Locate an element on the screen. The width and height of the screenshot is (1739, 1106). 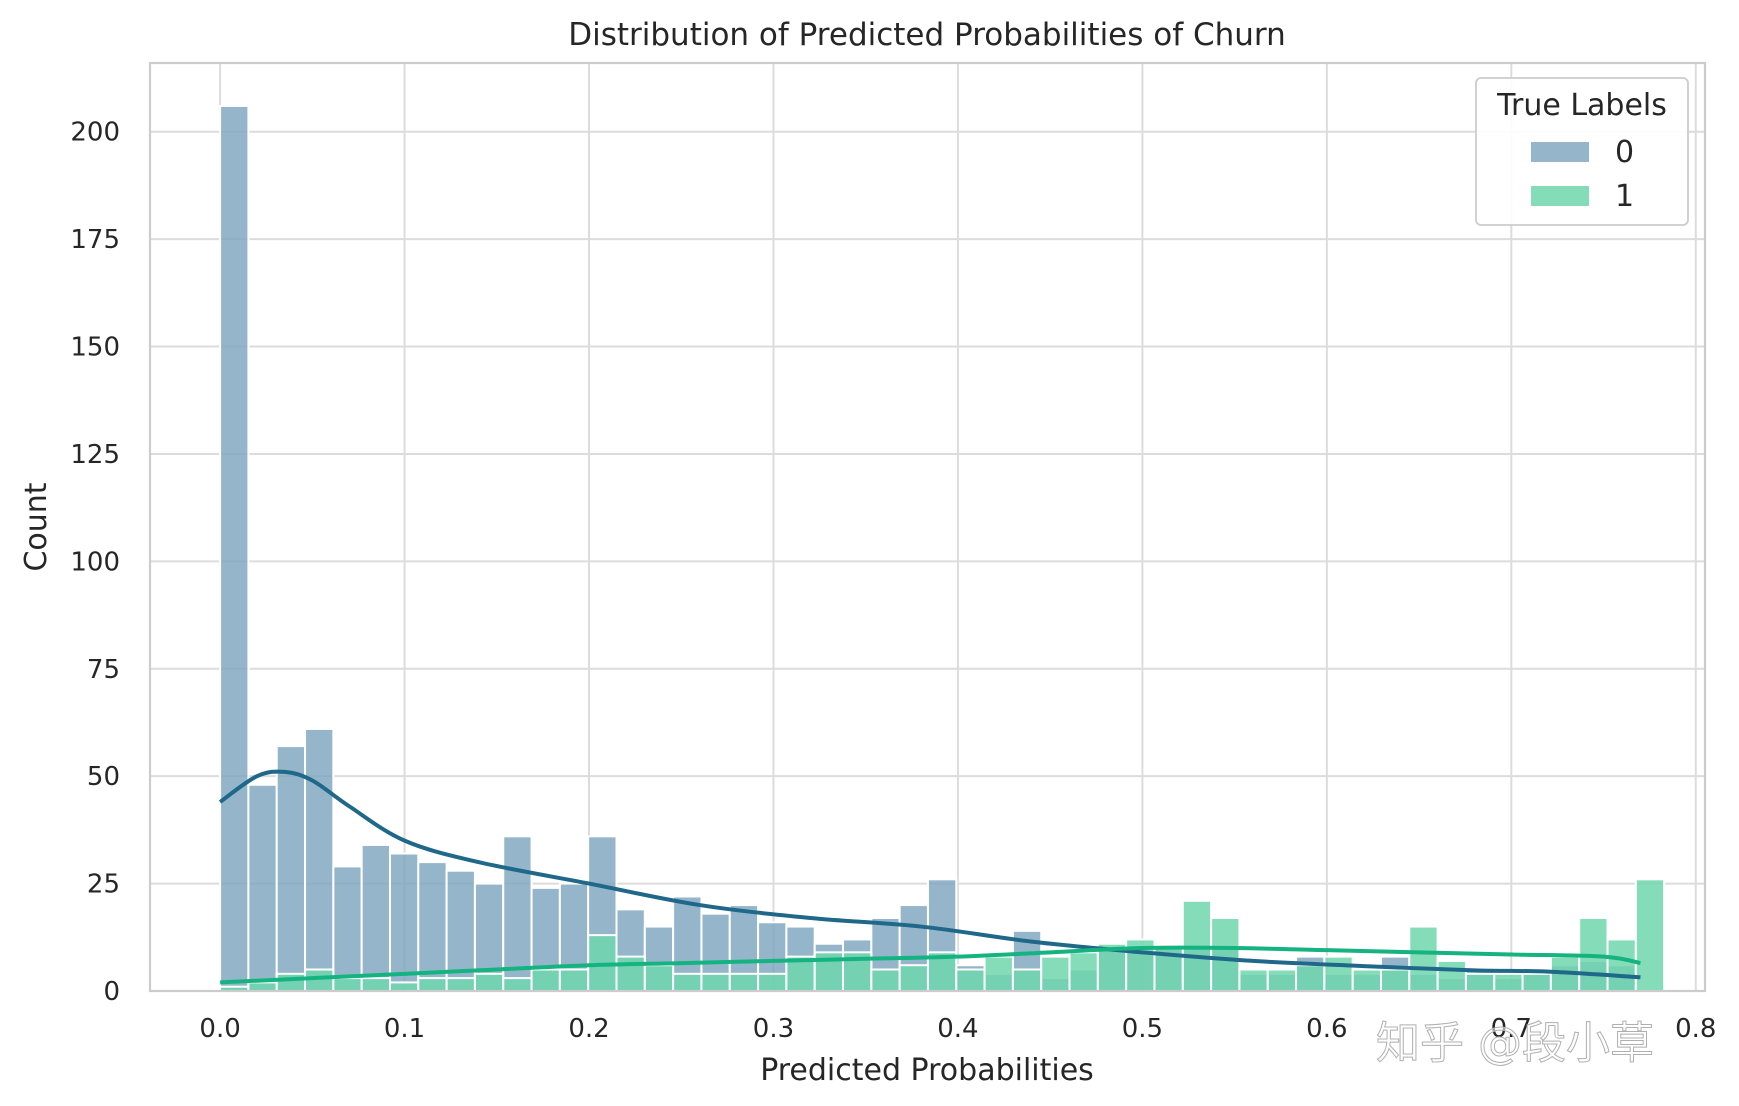
x-tick-label: 0.4 is located at coordinates (957, 1029).